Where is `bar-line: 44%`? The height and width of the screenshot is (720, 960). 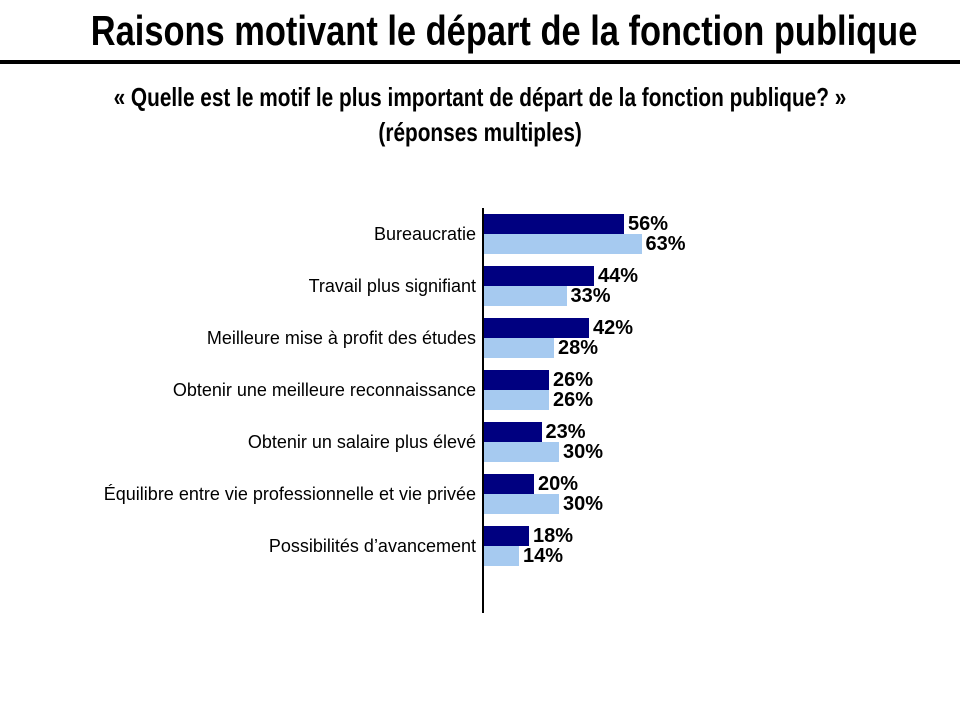 bar-line: 44% is located at coordinates (561, 276).